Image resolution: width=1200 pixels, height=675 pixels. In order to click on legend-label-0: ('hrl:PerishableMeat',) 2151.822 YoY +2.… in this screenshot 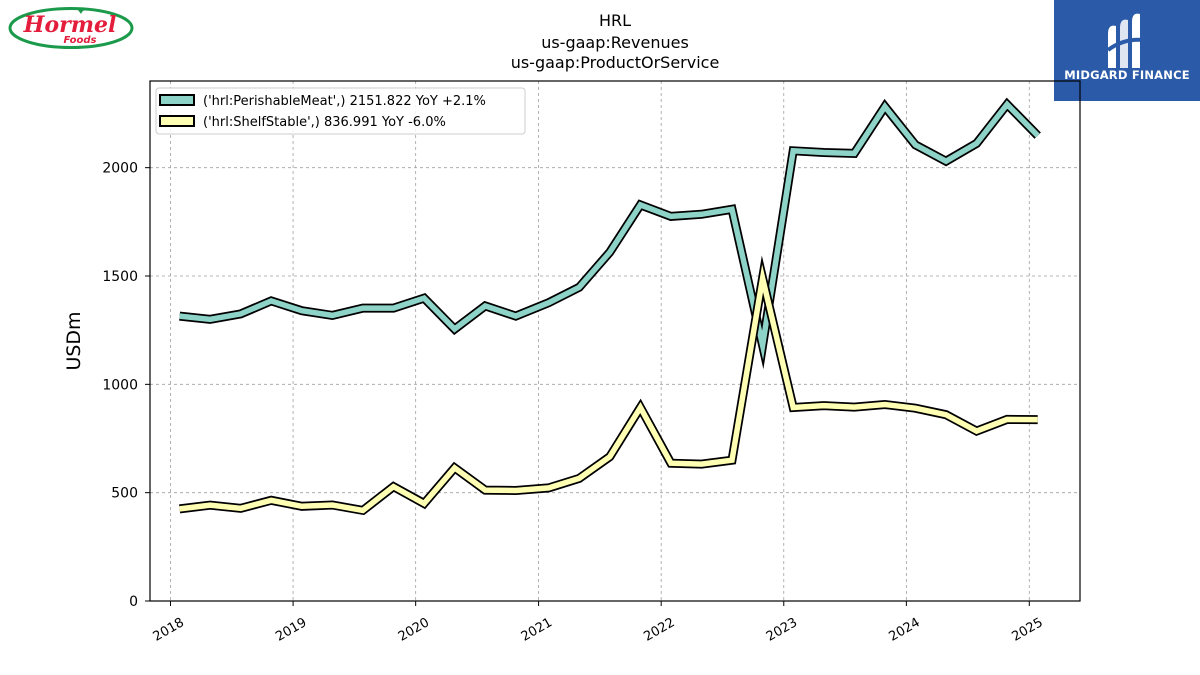, I will do `click(344, 101)`.